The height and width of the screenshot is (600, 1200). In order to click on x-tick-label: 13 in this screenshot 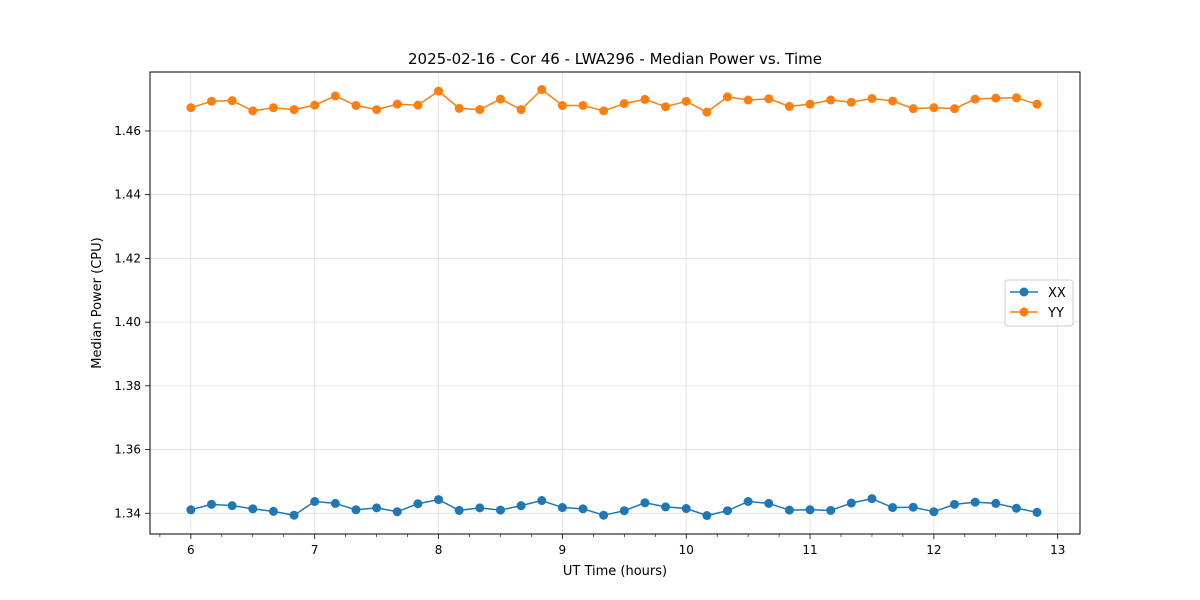, I will do `click(1057, 550)`.